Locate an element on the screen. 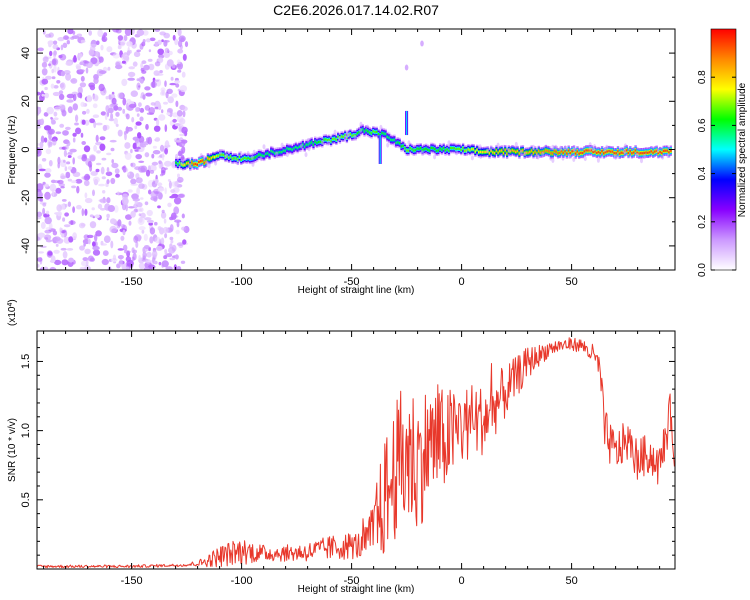 The height and width of the screenshot is (600, 750). y-tick-label: 40 is located at coordinates (26, 53).